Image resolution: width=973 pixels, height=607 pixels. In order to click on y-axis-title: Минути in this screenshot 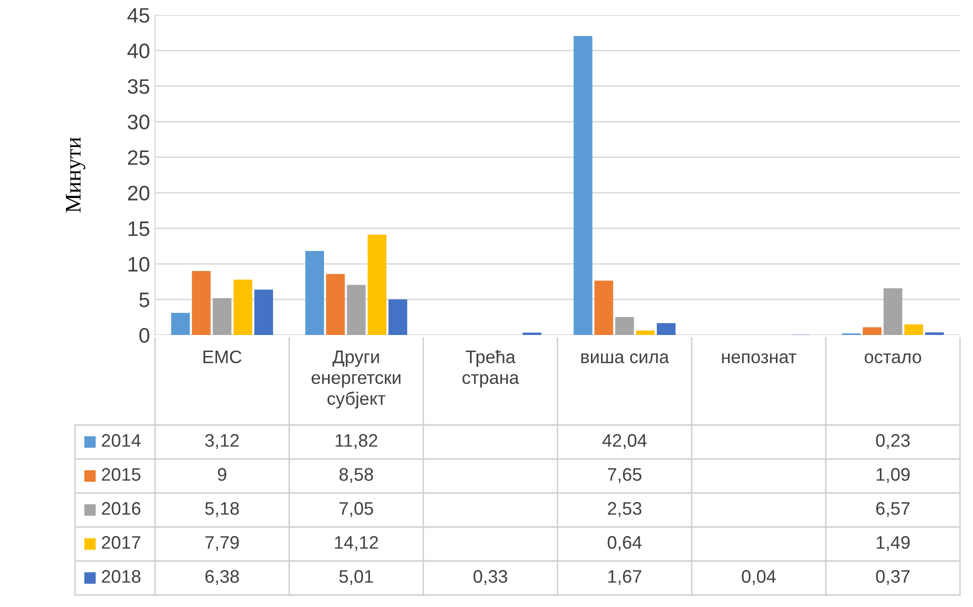, I will do `click(76, 174)`.